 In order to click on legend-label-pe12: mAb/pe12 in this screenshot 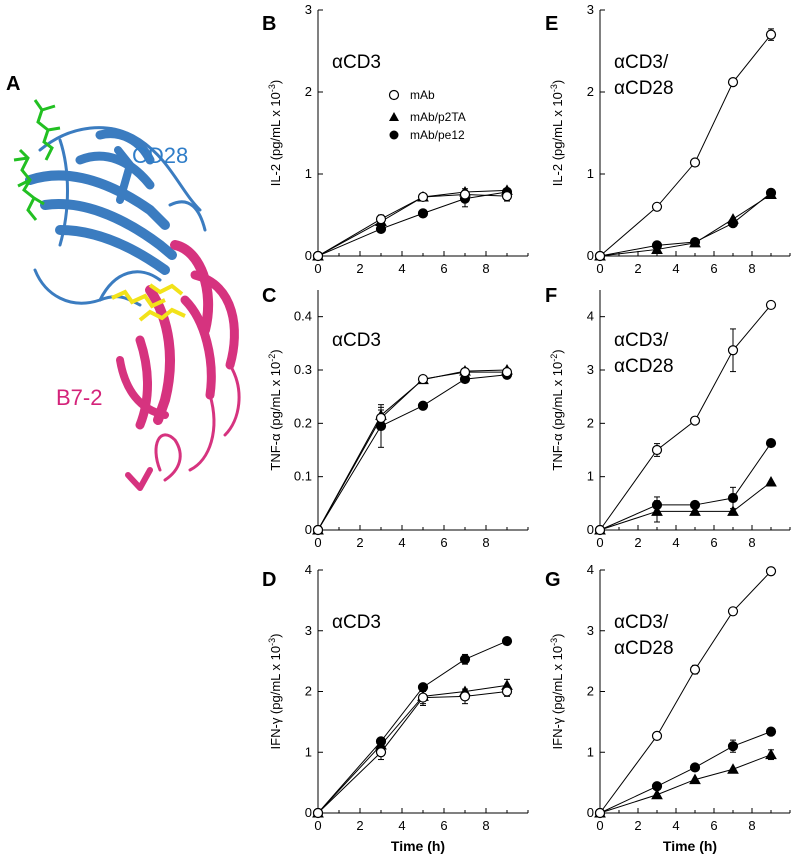, I will do `click(437, 135)`.